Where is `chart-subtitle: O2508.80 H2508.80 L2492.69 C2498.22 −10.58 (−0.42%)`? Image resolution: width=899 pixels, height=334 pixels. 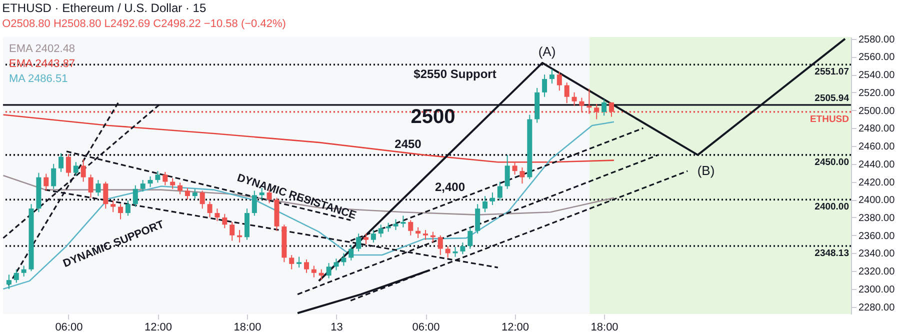 chart-subtitle: O2508.80 H2508.80 L2492.69 C2498.22 −10.58 (−0.42%) is located at coordinates (144, 24).